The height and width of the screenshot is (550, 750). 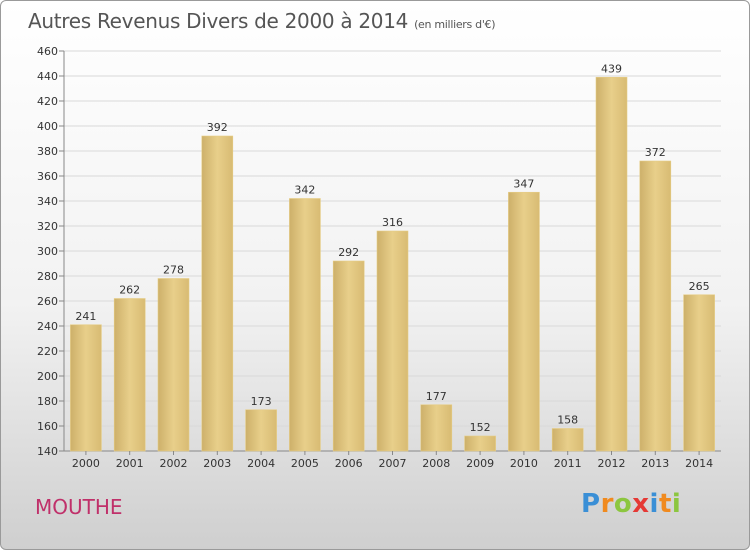 What do you see at coordinates (47, 326) in the screenshot?
I see `y-tick-label: 240` at bounding box center [47, 326].